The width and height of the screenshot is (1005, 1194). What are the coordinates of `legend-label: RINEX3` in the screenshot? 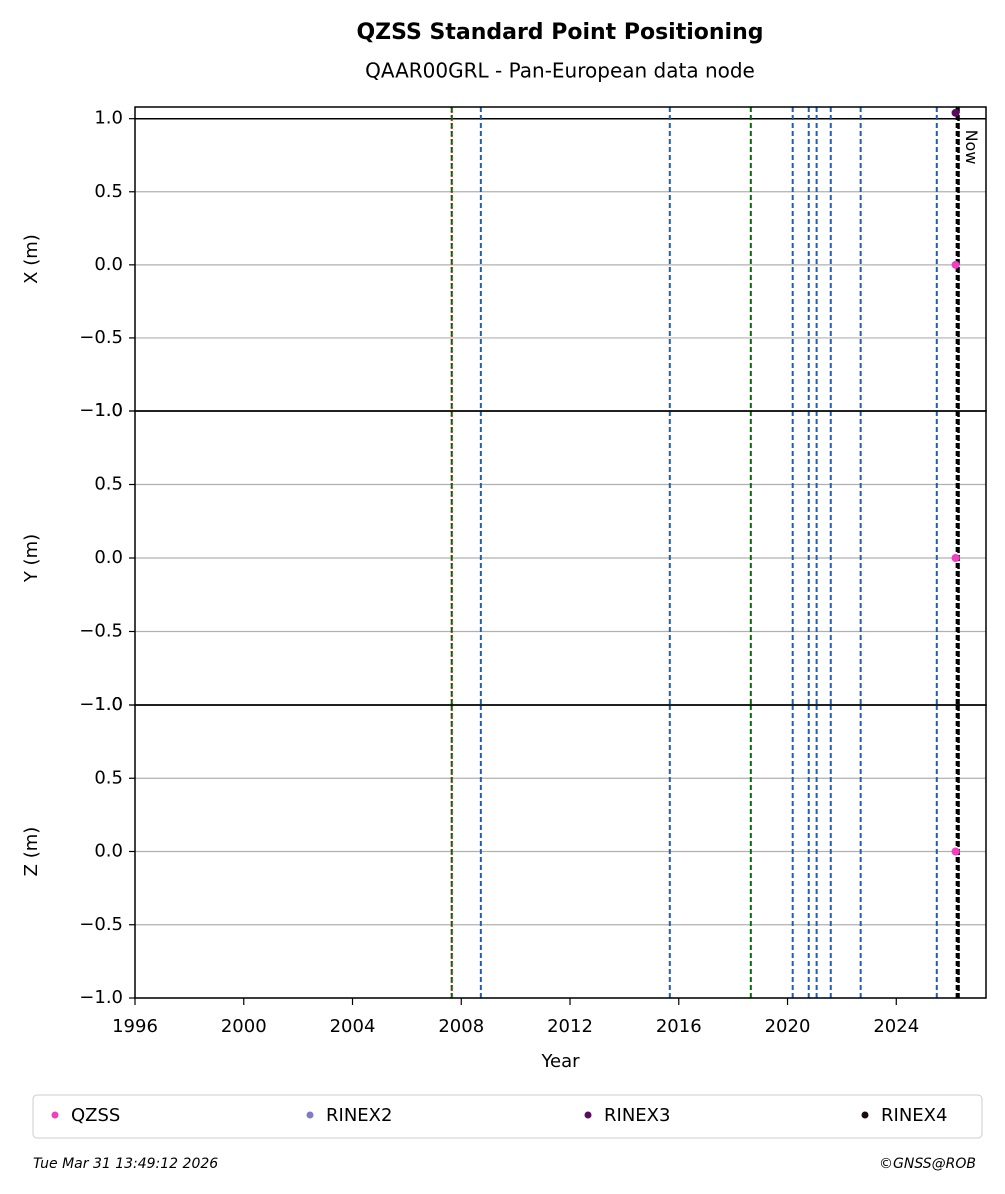 It's located at (637, 1115).